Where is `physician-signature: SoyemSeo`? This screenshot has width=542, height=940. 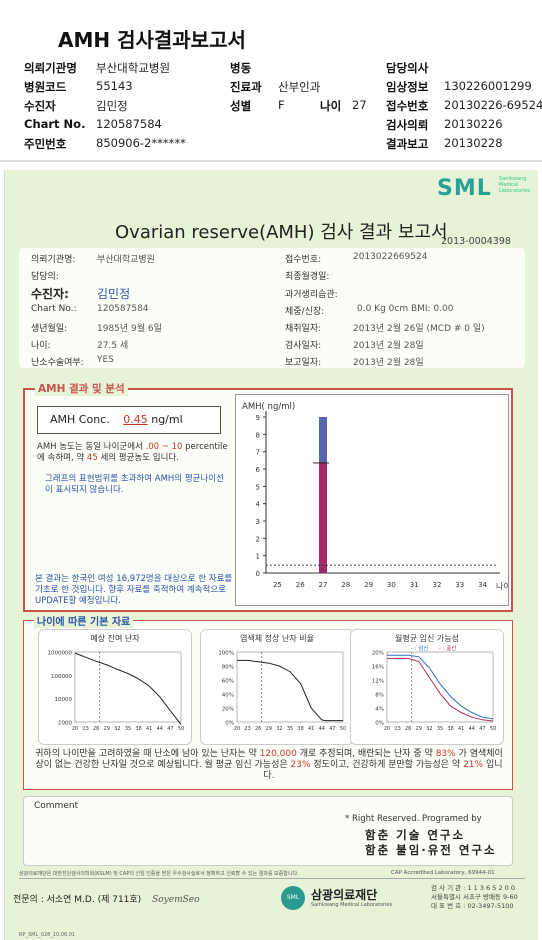
physician-signature: SoyemSeo is located at coordinates (176, 900).